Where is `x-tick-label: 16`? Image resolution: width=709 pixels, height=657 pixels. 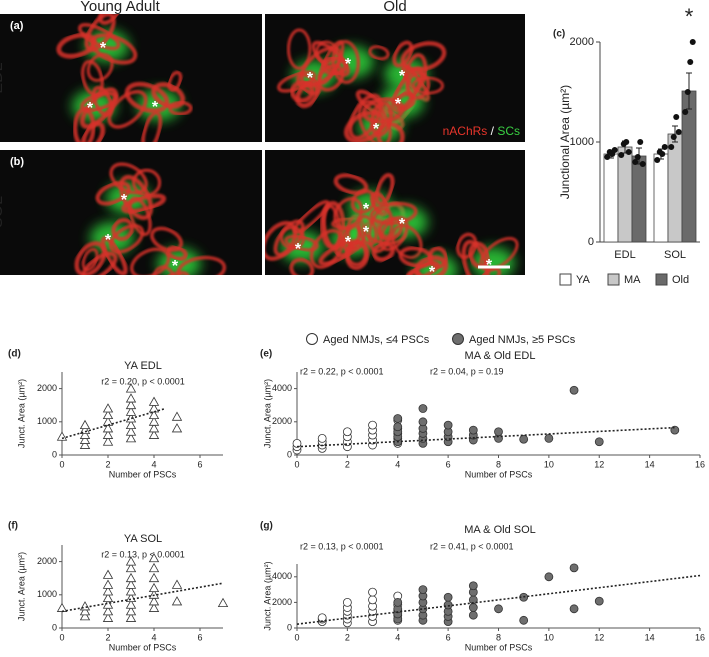 x-tick-label: 16 is located at coordinates (700, 464).